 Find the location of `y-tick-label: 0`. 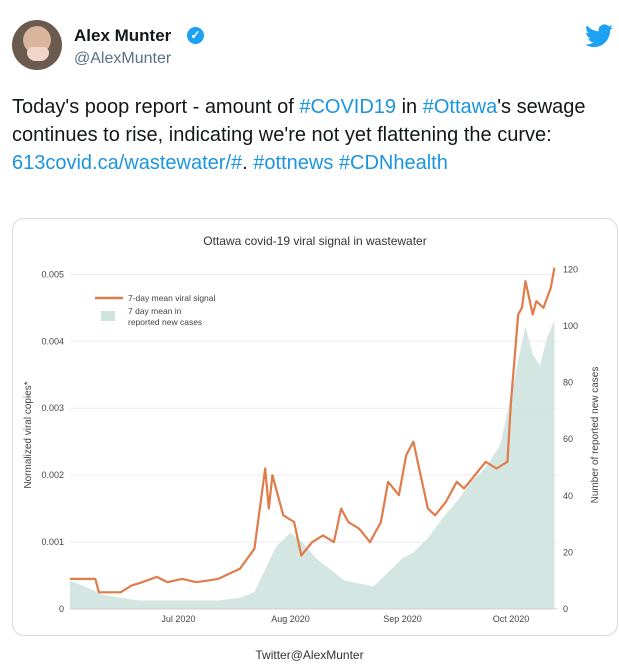

y-tick-label: 0 is located at coordinates (61, 609).